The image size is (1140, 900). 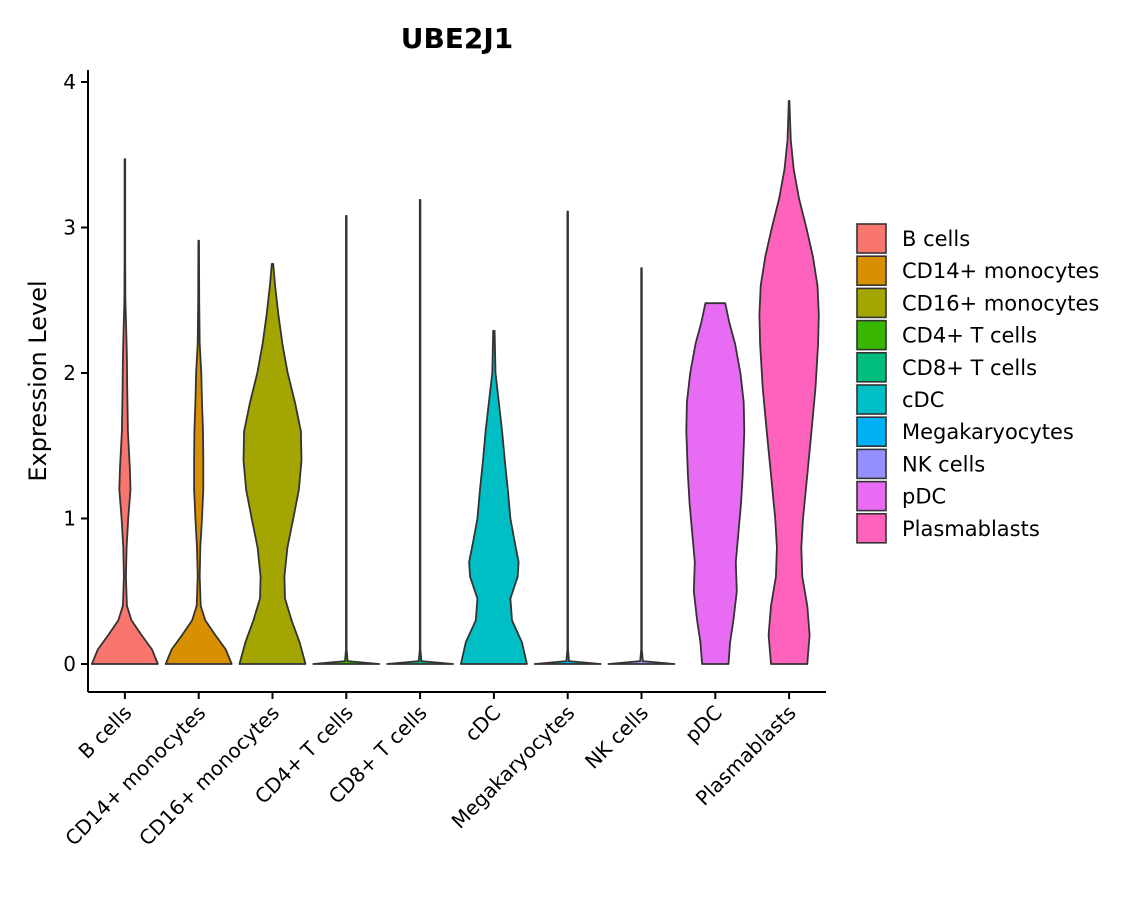 I want to click on x-tick-label: B cells, so click(x=105, y=732).